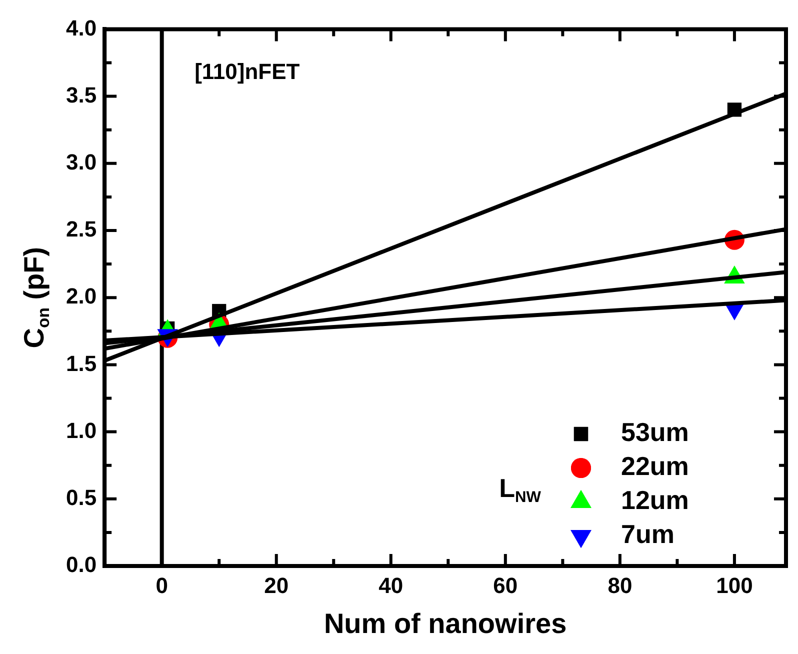 The image size is (798, 654). Describe the element at coordinates (81, 27) in the screenshot. I see `y-tick-label: 4.0` at that location.